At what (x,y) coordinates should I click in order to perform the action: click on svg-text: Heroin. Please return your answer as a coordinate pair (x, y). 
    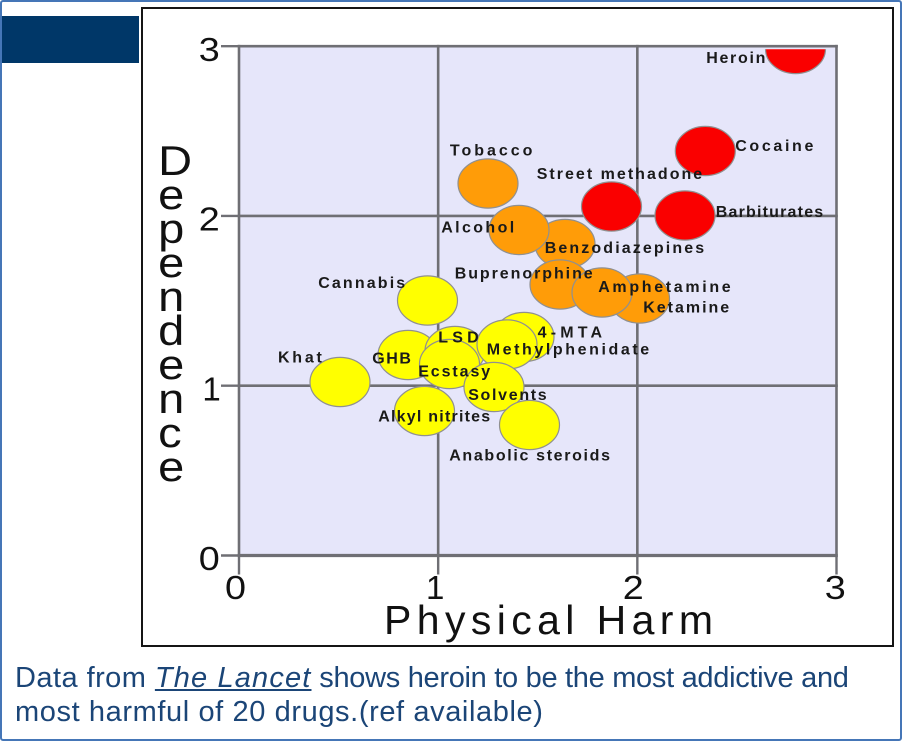
    Looking at the image, I should click on (735, 58).